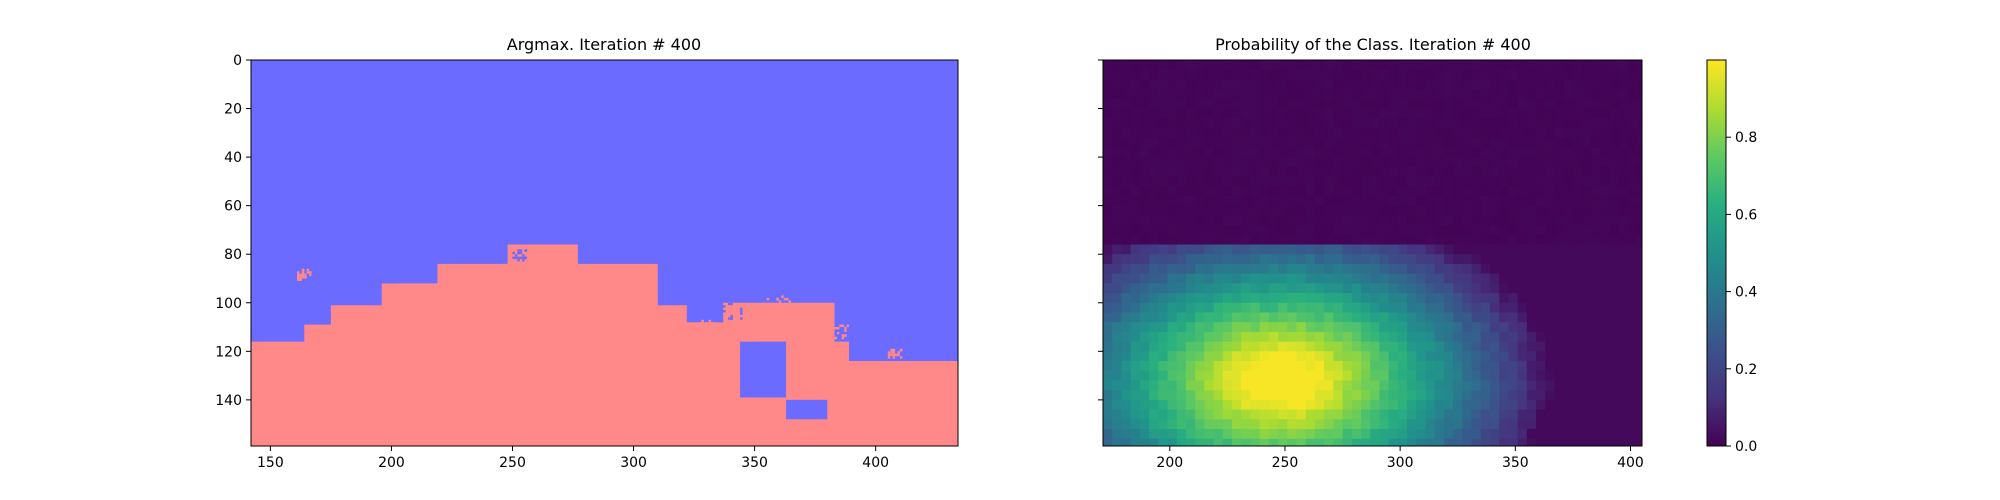  Describe the element at coordinates (233, 110) in the screenshot. I see `y-tick-label: 20` at that location.